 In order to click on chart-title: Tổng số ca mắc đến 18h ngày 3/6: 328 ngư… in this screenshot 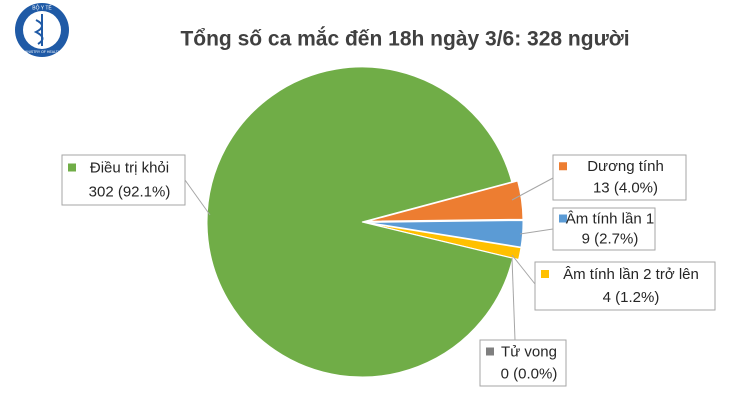, I will do `click(404, 39)`.